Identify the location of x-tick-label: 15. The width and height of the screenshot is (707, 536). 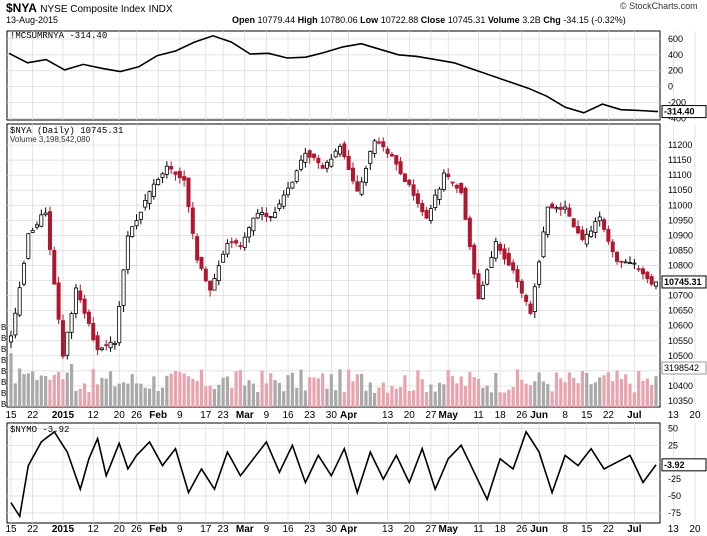
(587, 415).